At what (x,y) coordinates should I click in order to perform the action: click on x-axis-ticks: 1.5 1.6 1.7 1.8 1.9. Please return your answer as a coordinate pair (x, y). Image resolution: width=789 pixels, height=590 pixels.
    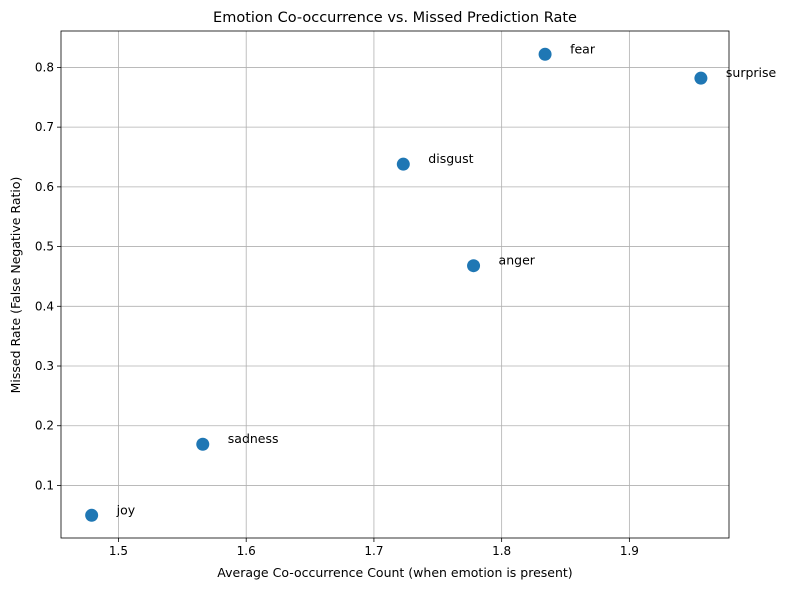
    Looking at the image, I should click on (374, 548).